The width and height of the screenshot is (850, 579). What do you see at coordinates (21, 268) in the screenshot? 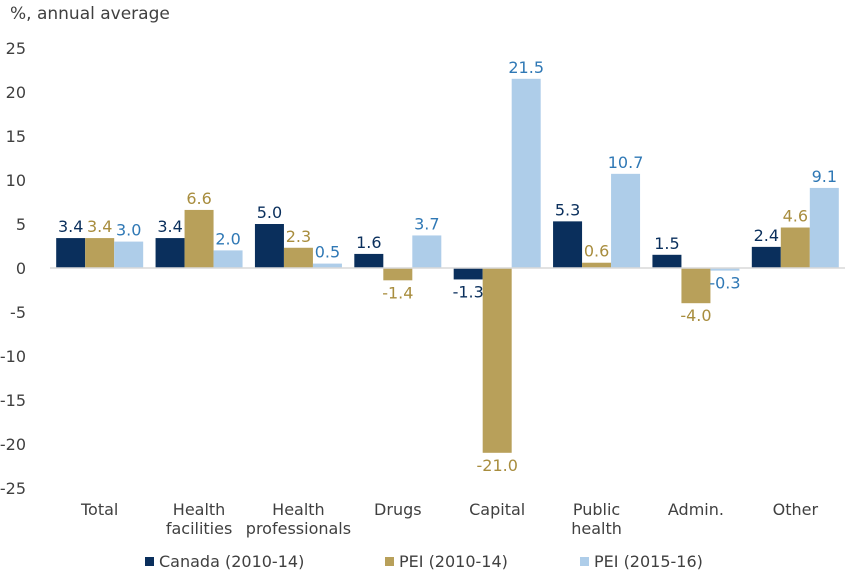
I see `y-tick-label: 0` at bounding box center [21, 268].